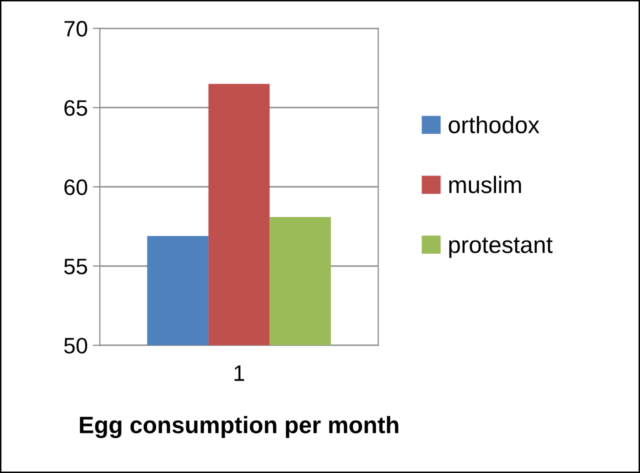 The width and height of the screenshot is (640, 473). I want to click on y-tick-label: 60, so click(76, 187).